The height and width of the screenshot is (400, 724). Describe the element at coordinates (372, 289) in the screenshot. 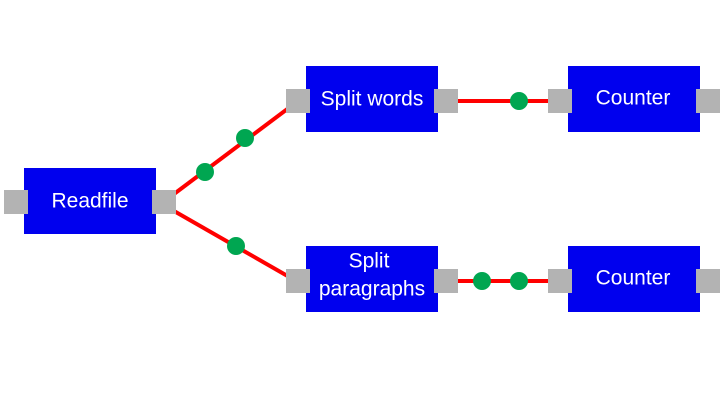

I see `node-label-line-2: paragraphs` at that location.